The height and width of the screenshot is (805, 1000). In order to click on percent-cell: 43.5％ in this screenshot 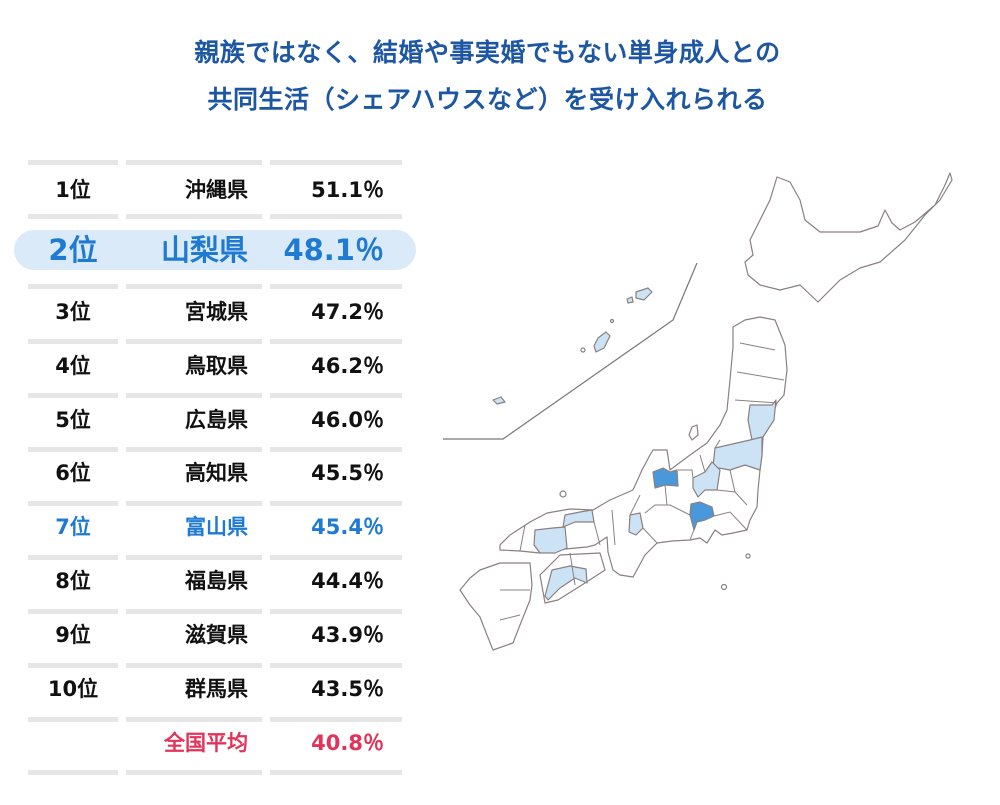, I will do `click(347, 689)`.